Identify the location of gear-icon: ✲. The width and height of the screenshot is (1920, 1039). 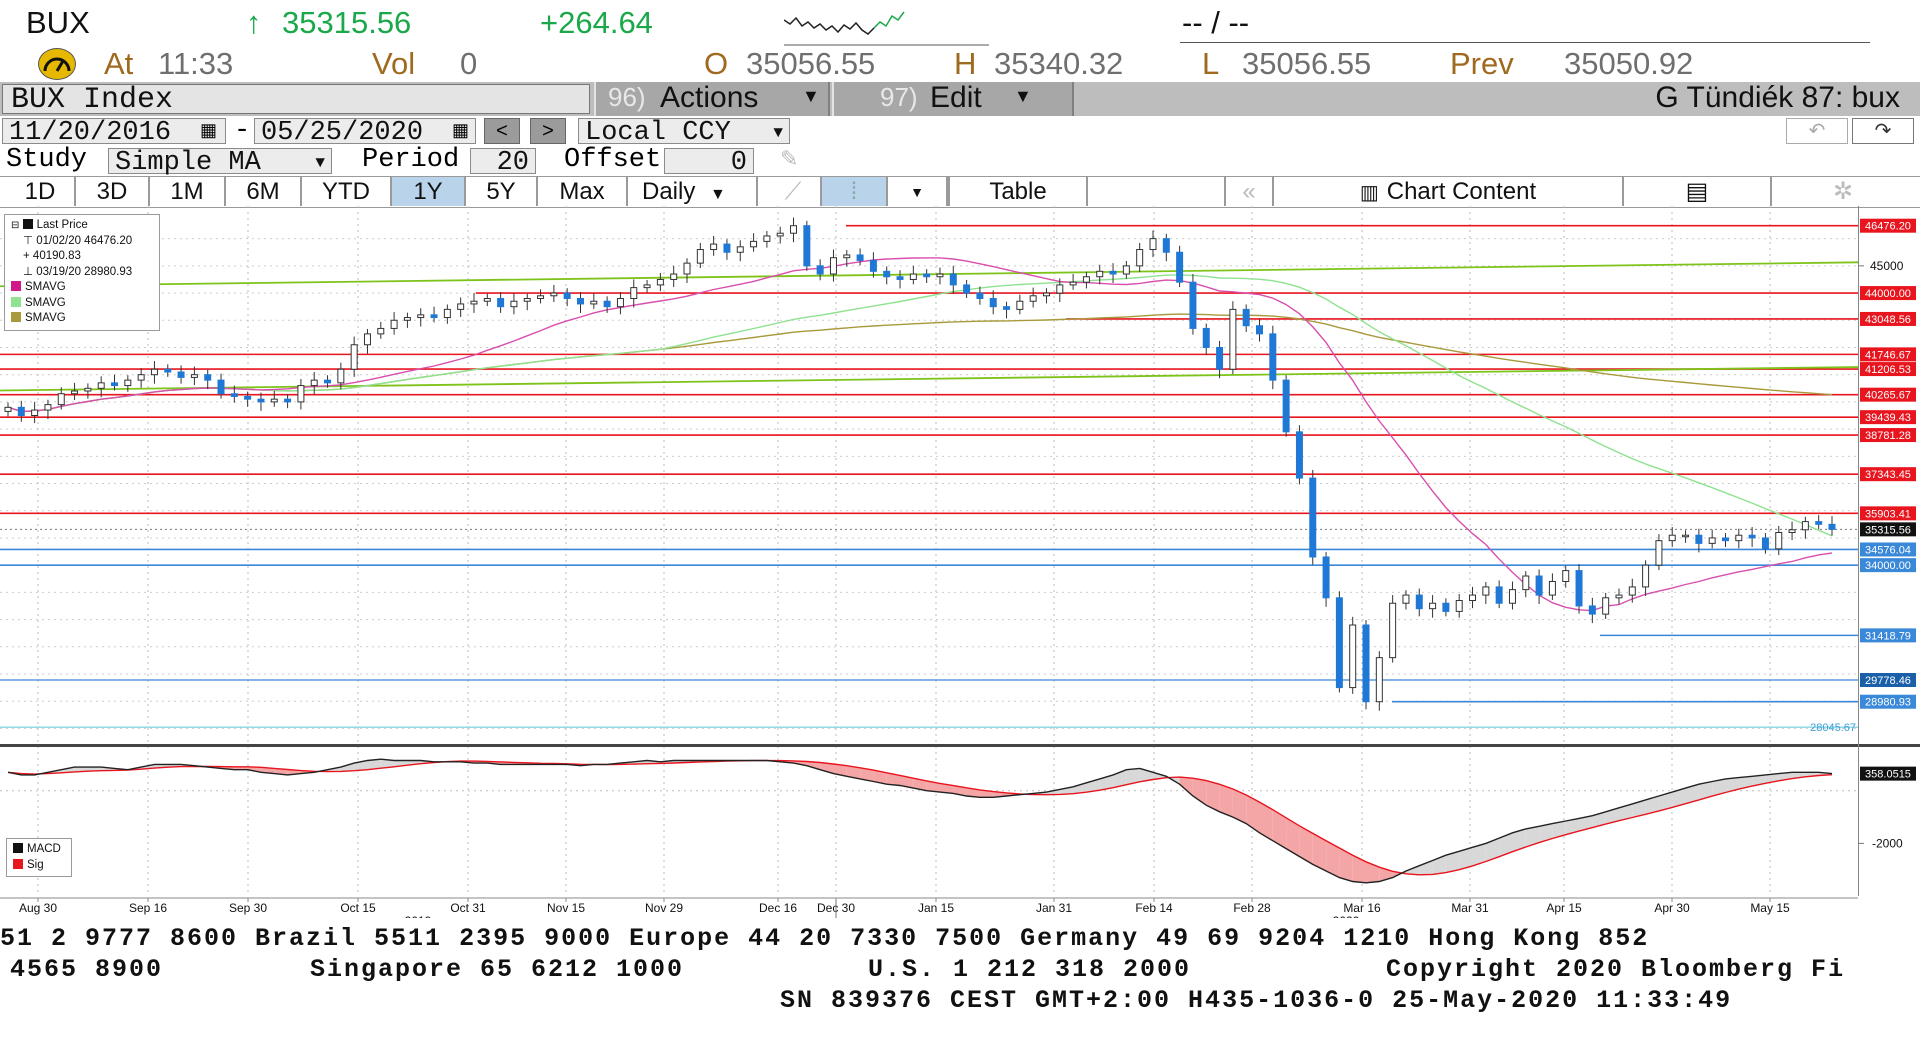
(1843, 191).